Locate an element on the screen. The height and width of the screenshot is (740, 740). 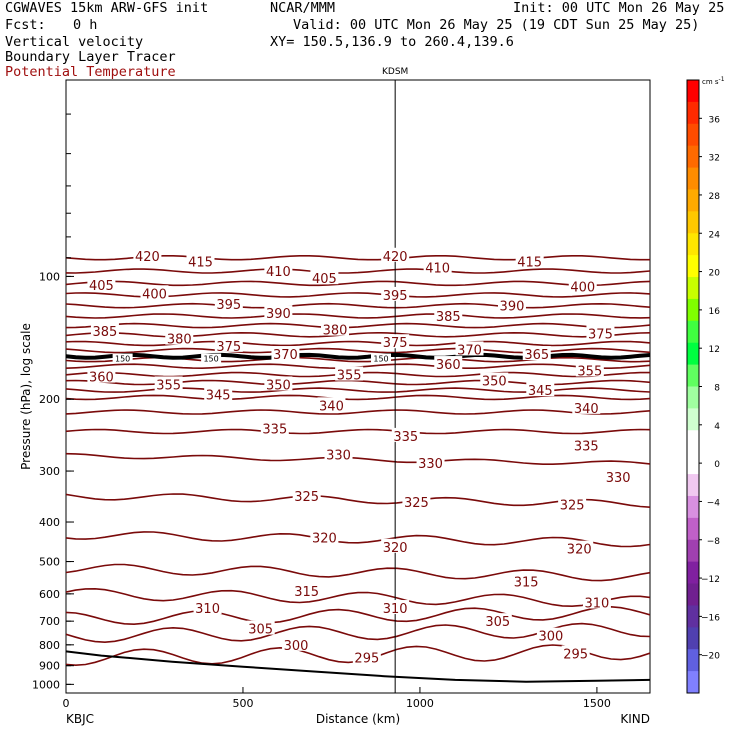
contour-label: 300 is located at coordinates (296, 646).